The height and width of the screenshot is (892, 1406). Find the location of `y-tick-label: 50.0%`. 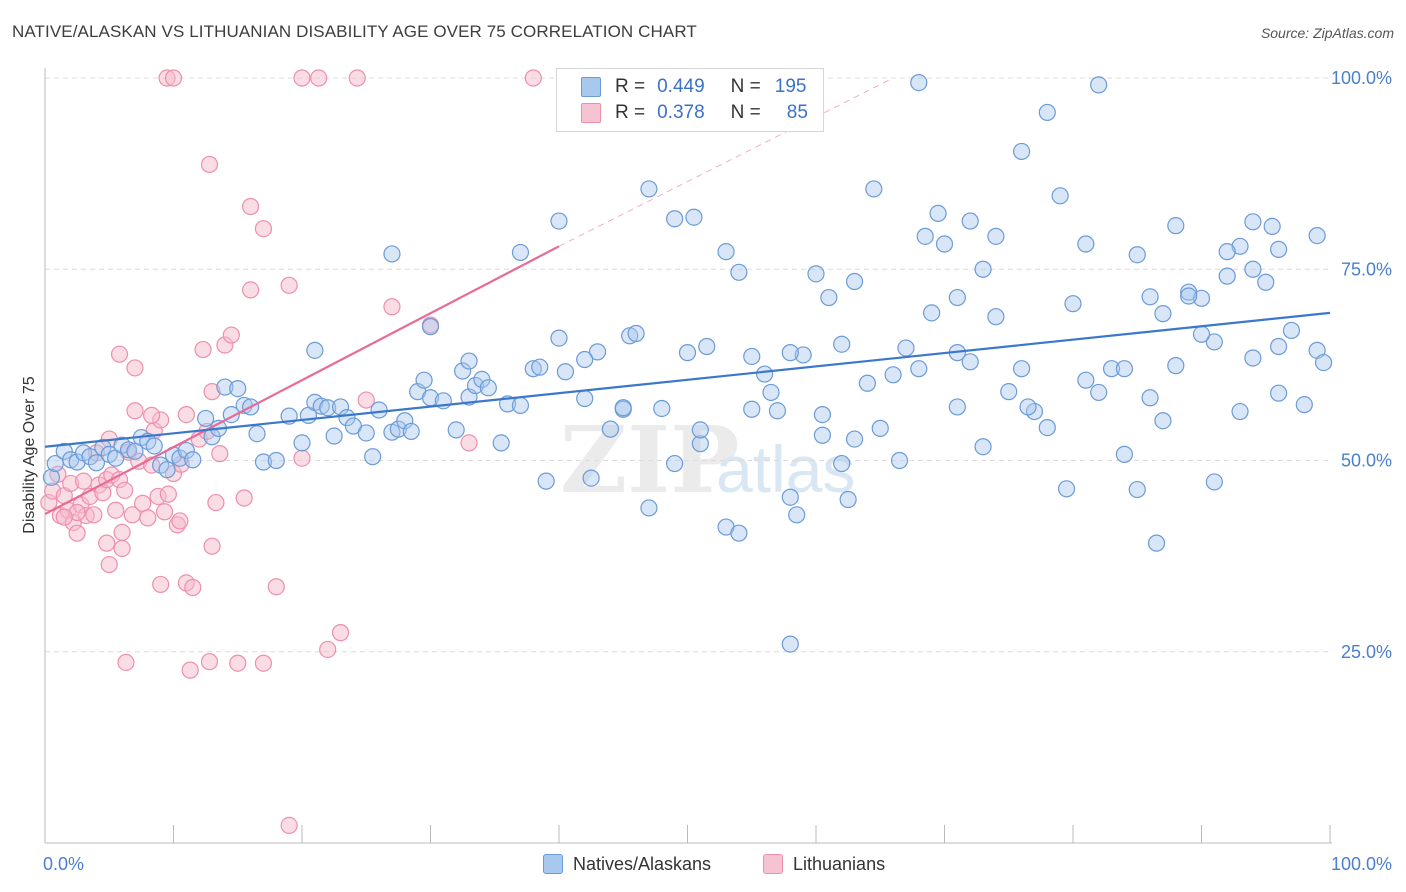

y-tick-label: 50.0% is located at coordinates (1366, 461).